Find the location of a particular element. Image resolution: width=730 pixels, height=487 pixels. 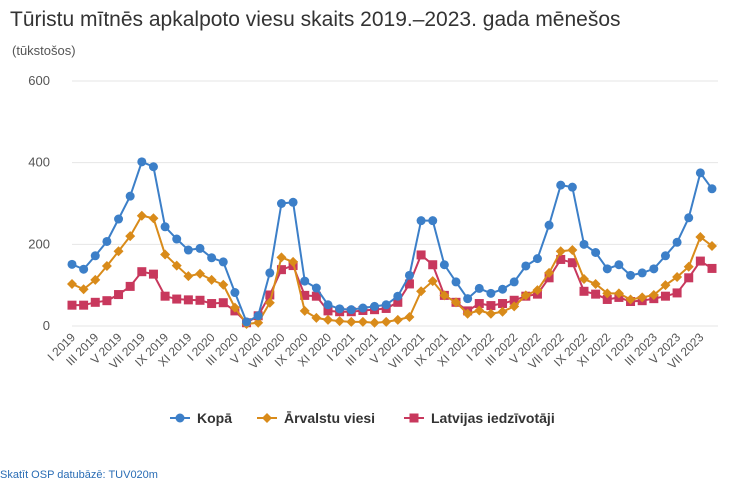

legend-item-kopa: Kopā is located at coordinates (201, 418).